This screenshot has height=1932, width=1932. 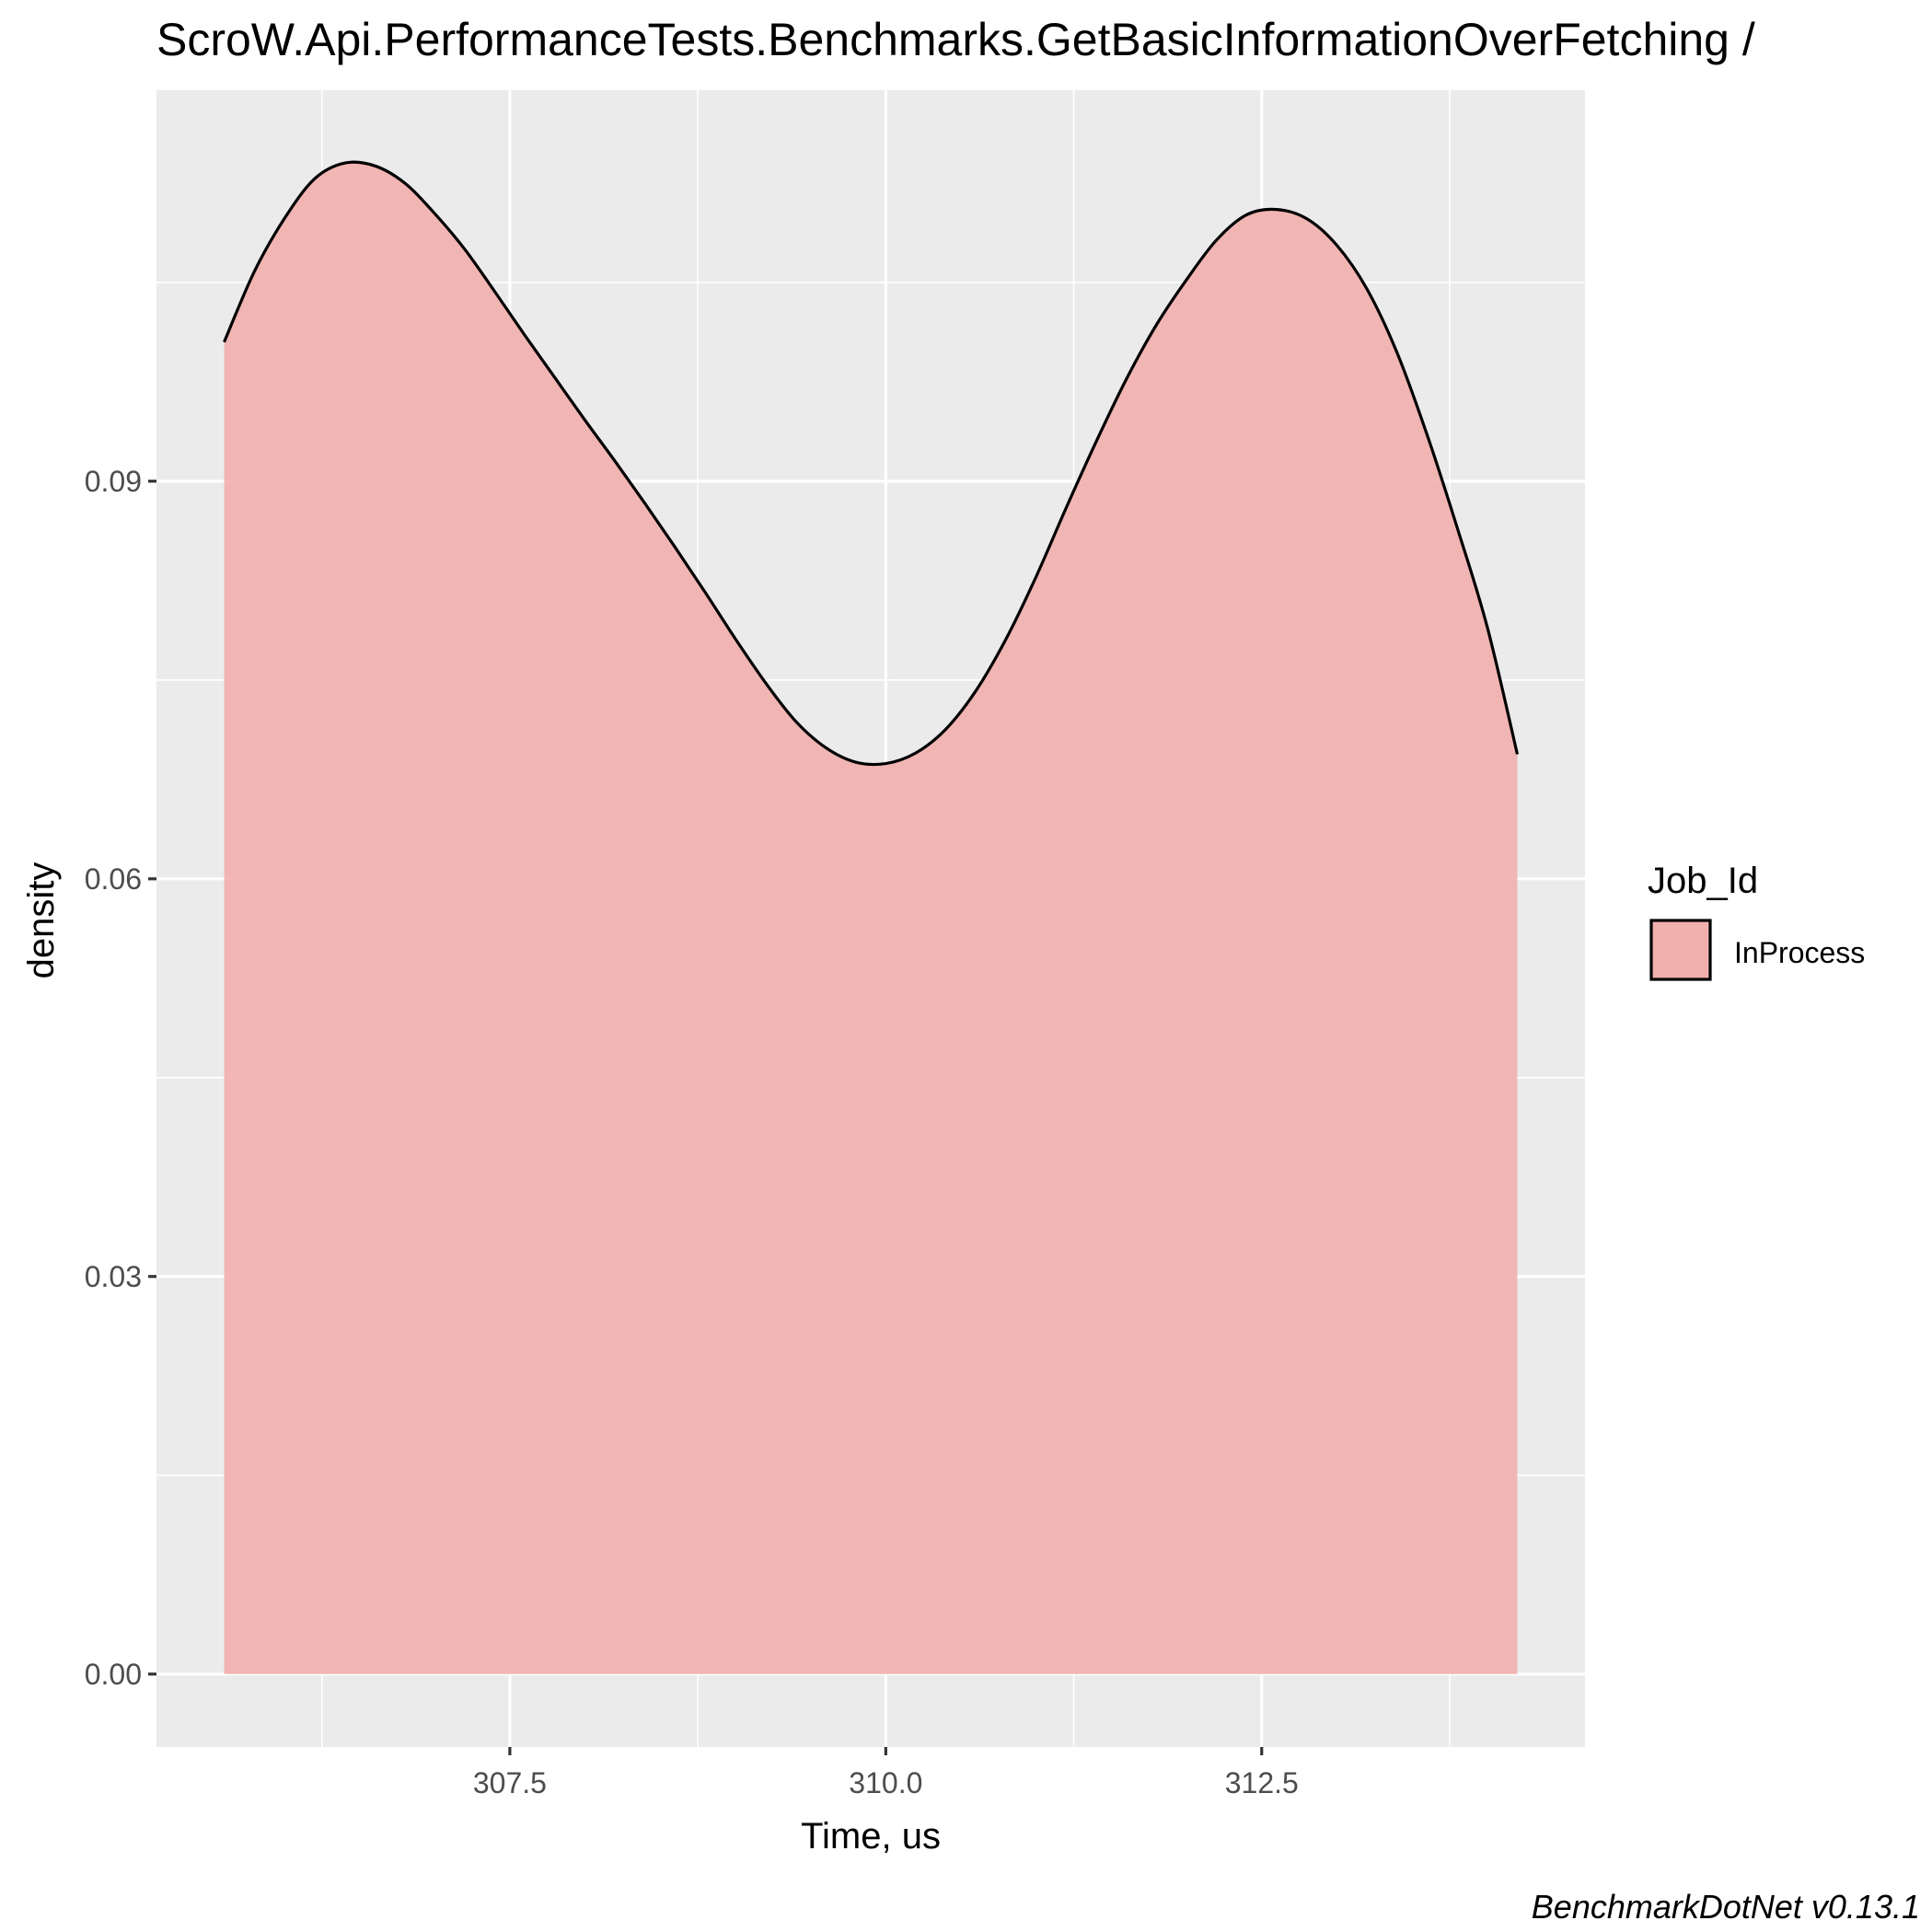 I want to click on x-axis-title: Time, us, so click(x=871, y=1837).